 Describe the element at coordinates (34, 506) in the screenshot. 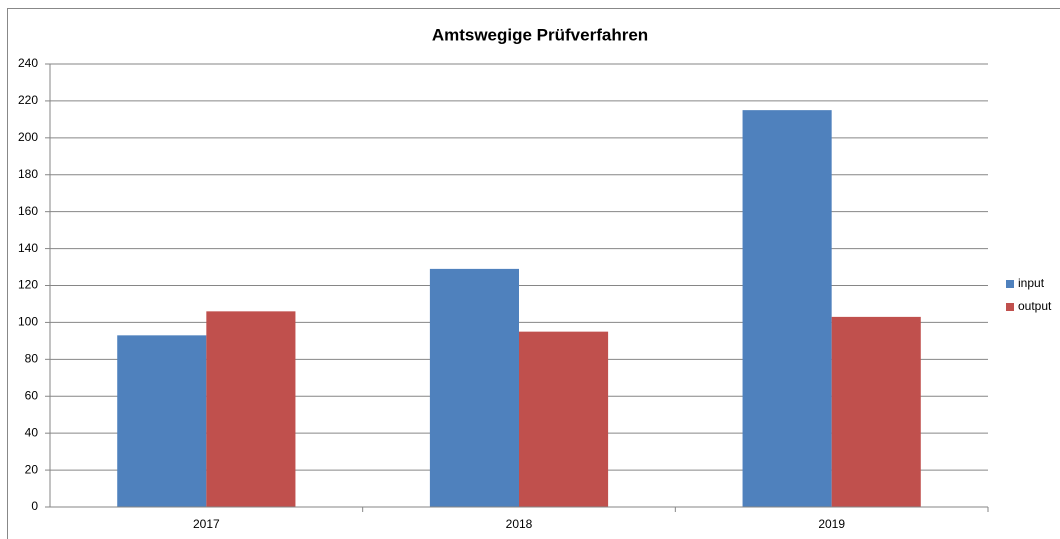

I see `y-tick-label: 0` at that location.